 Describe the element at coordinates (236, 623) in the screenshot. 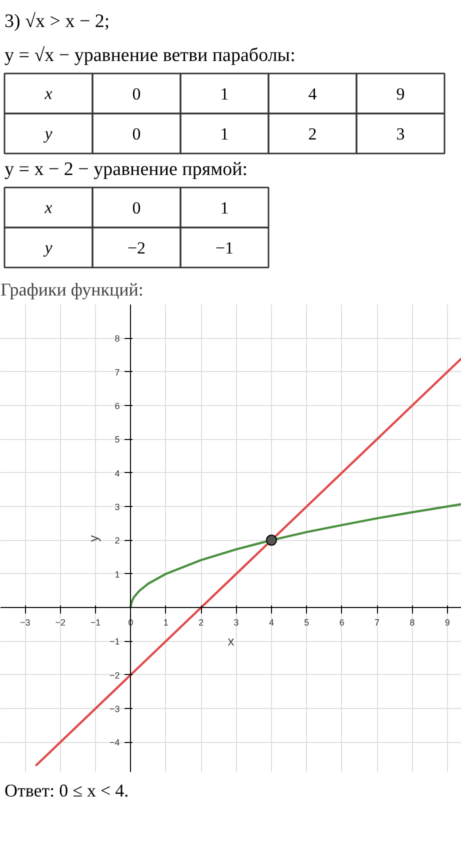

I see `x-tick-label: 3` at that location.